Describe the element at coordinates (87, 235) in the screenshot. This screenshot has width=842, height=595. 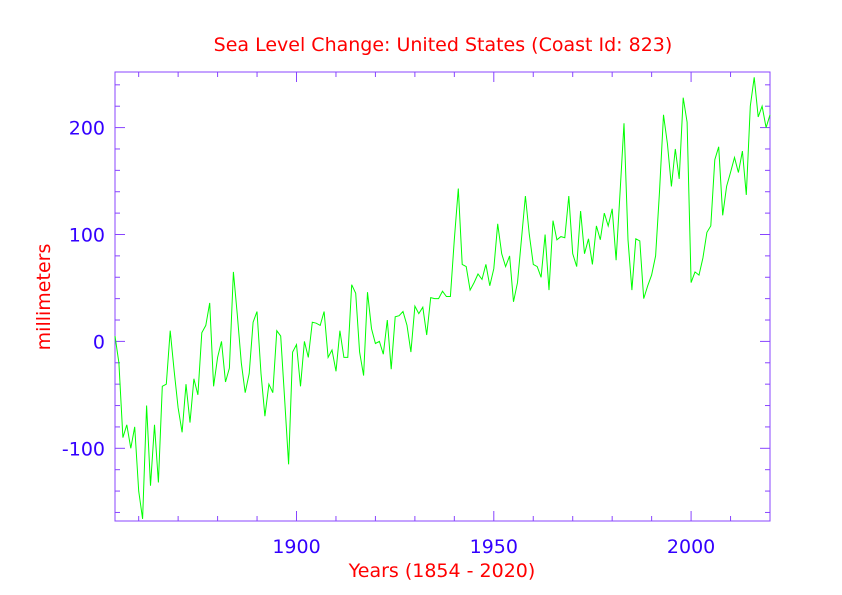
I see `y-tick-label: 100` at that location.